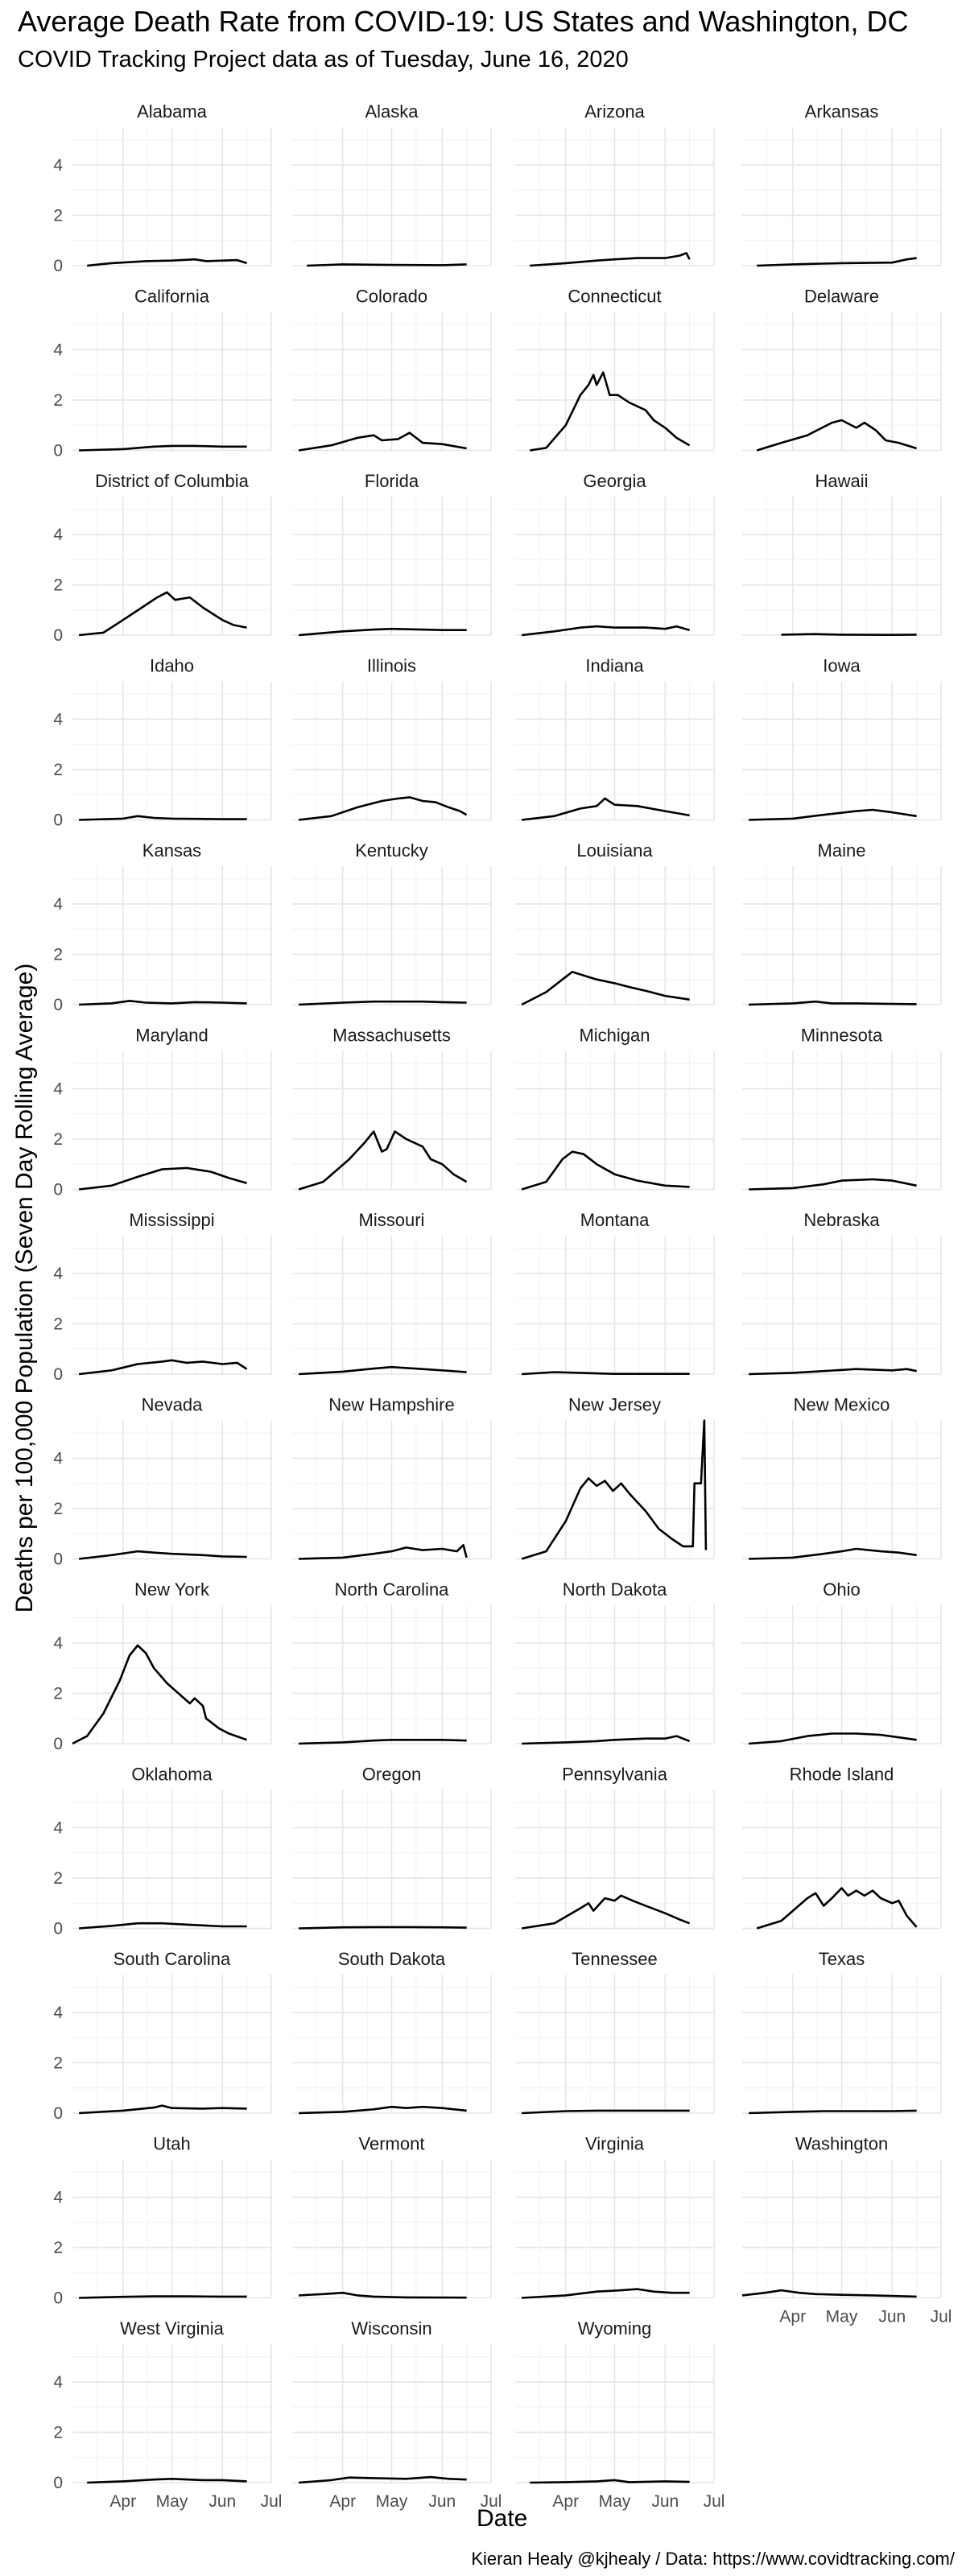 Image resolution: width=966 pixels, height=2576 pixels. I want to click on facet-panel: Montana, so click(615, 1293).